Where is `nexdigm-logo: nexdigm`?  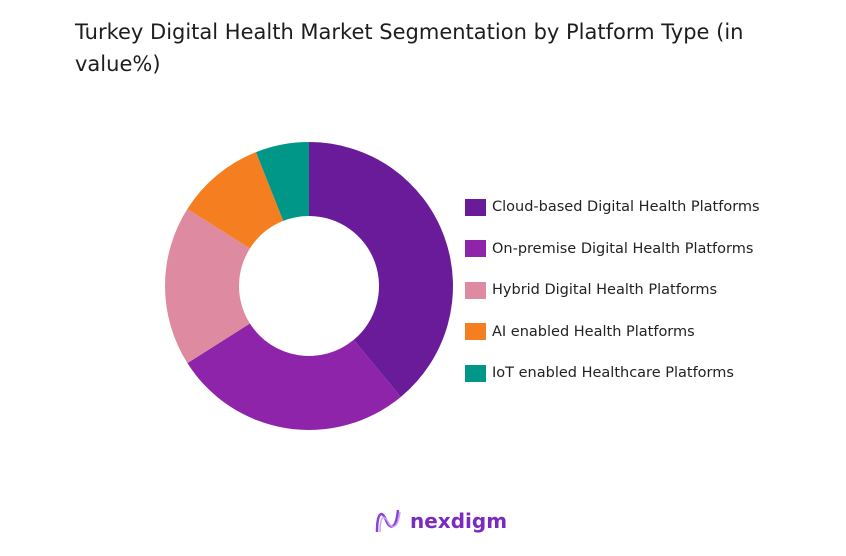 nexdigm-logo: nexdigm is located at coordinates (440, 521).